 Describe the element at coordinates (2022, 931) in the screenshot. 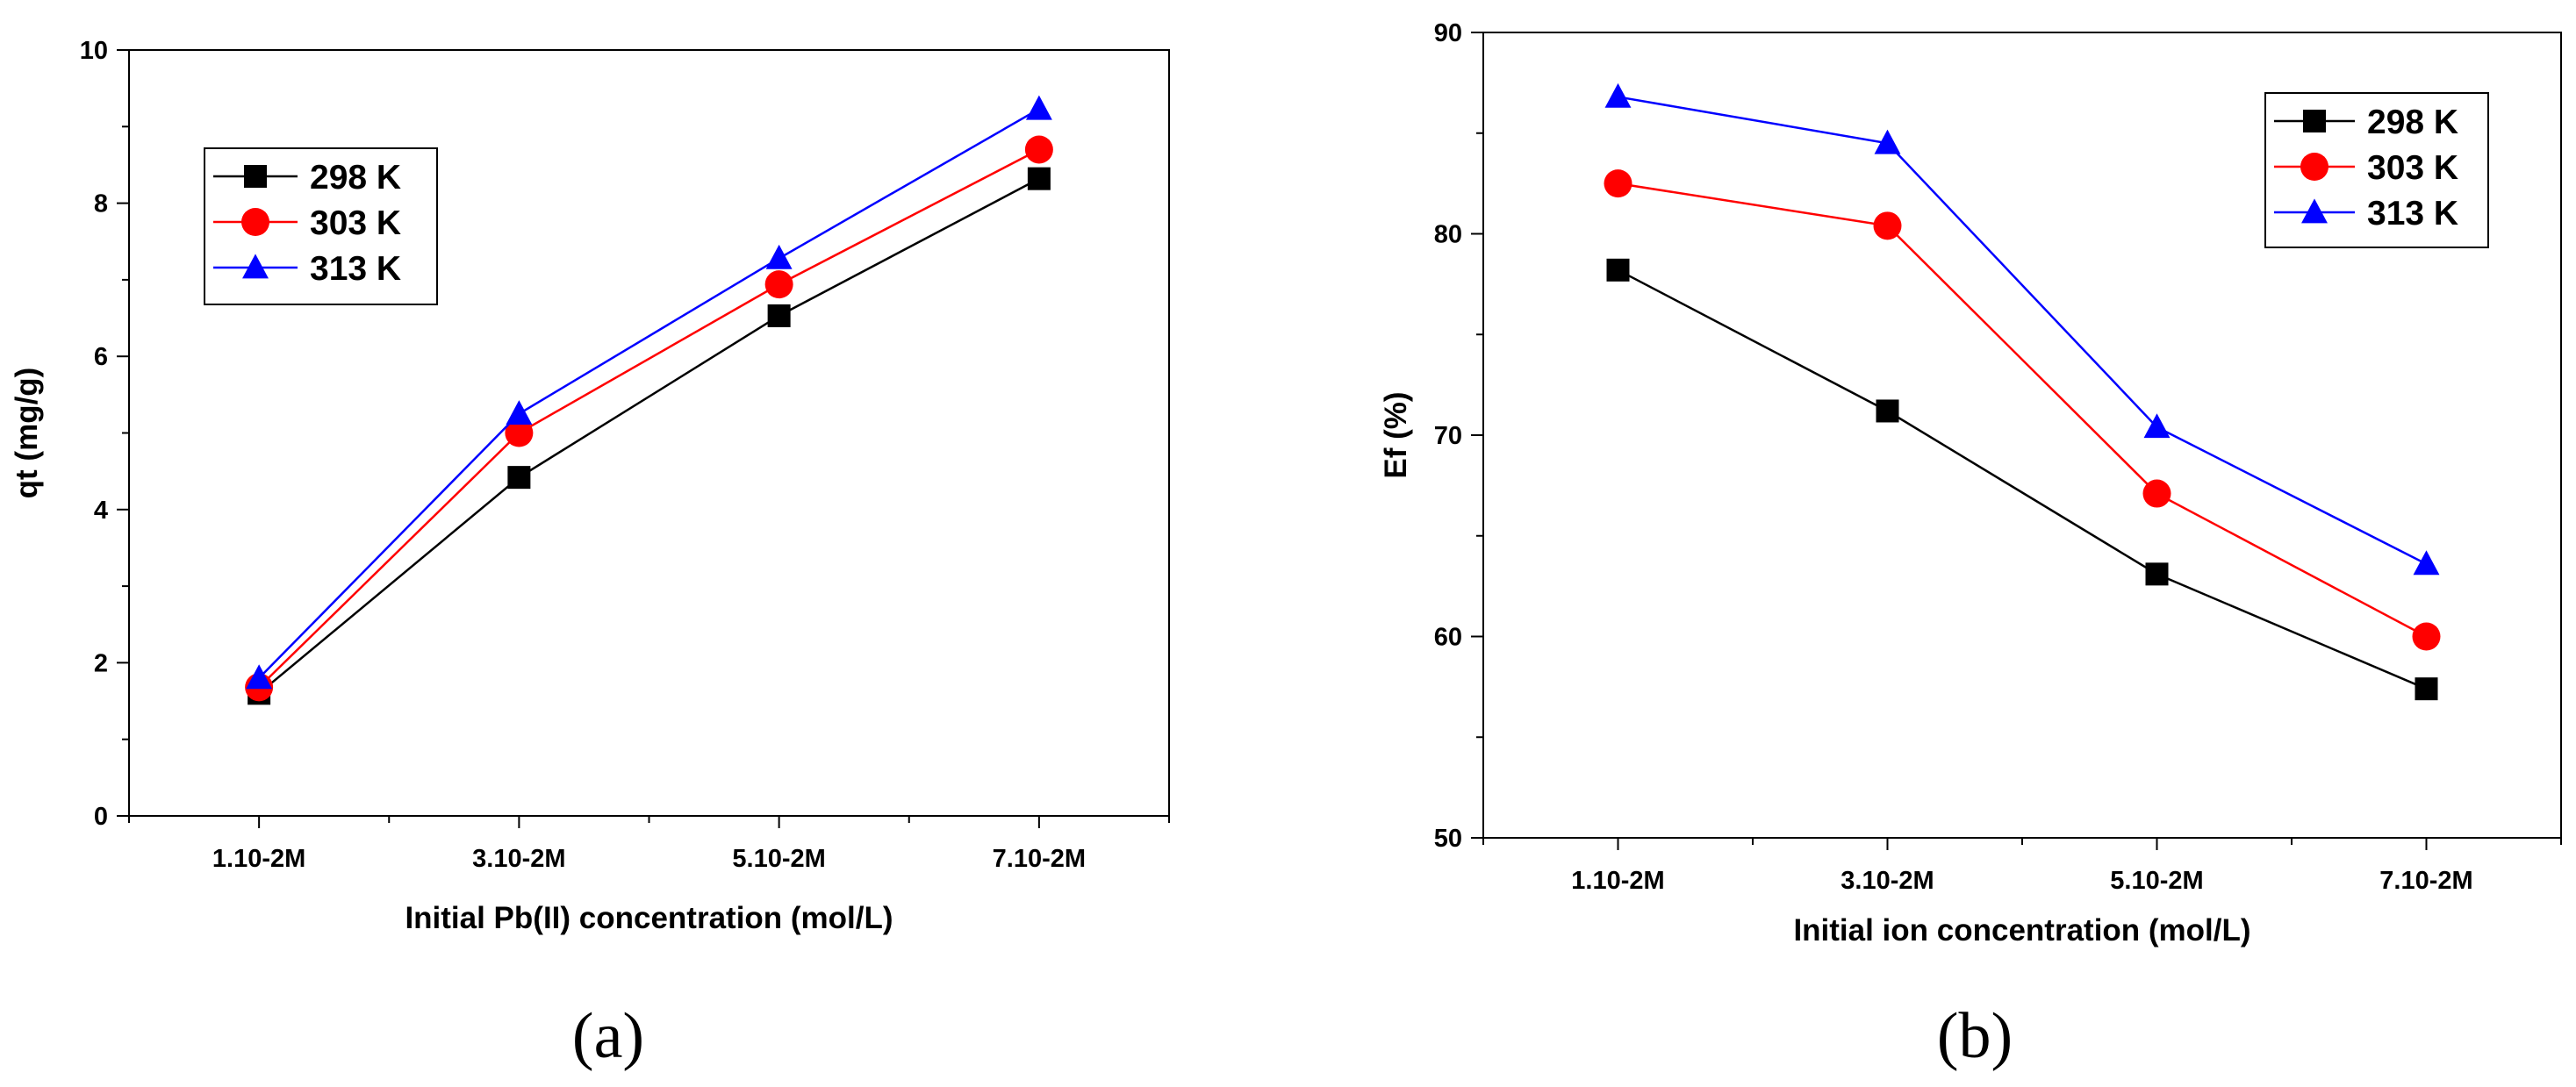

I see `x-axis-title: Initial ion concentration (mol/L)` at that location.